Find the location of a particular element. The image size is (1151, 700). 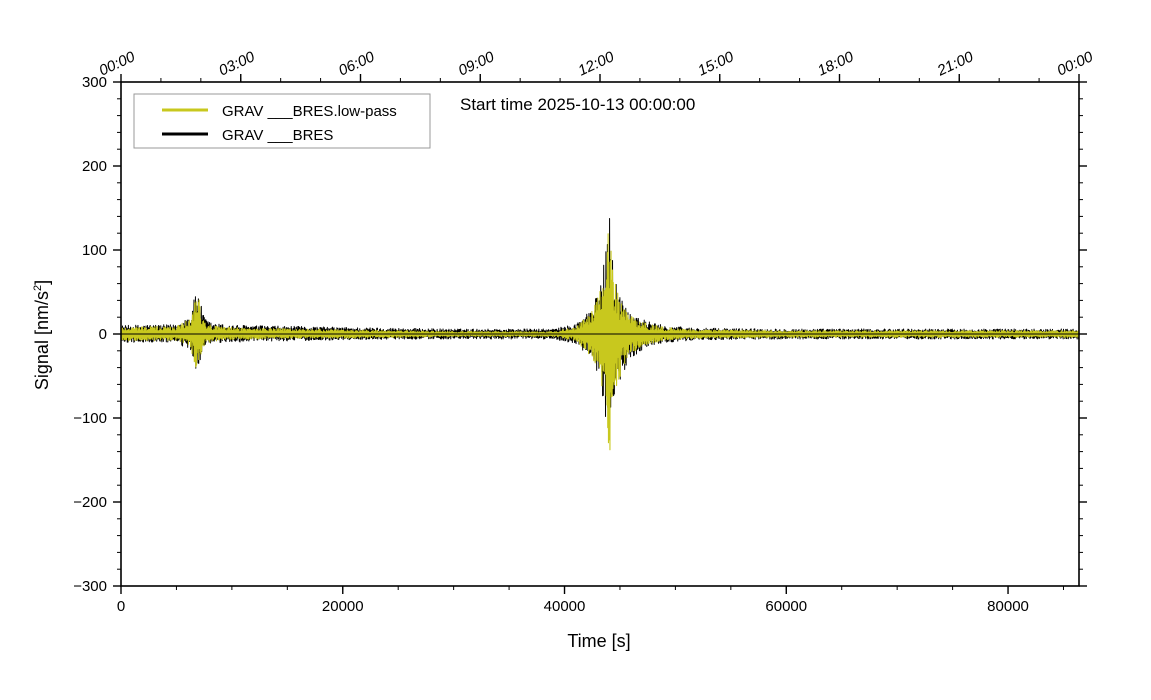

y-tick-label: 0 is located at coordinates (103, 334).